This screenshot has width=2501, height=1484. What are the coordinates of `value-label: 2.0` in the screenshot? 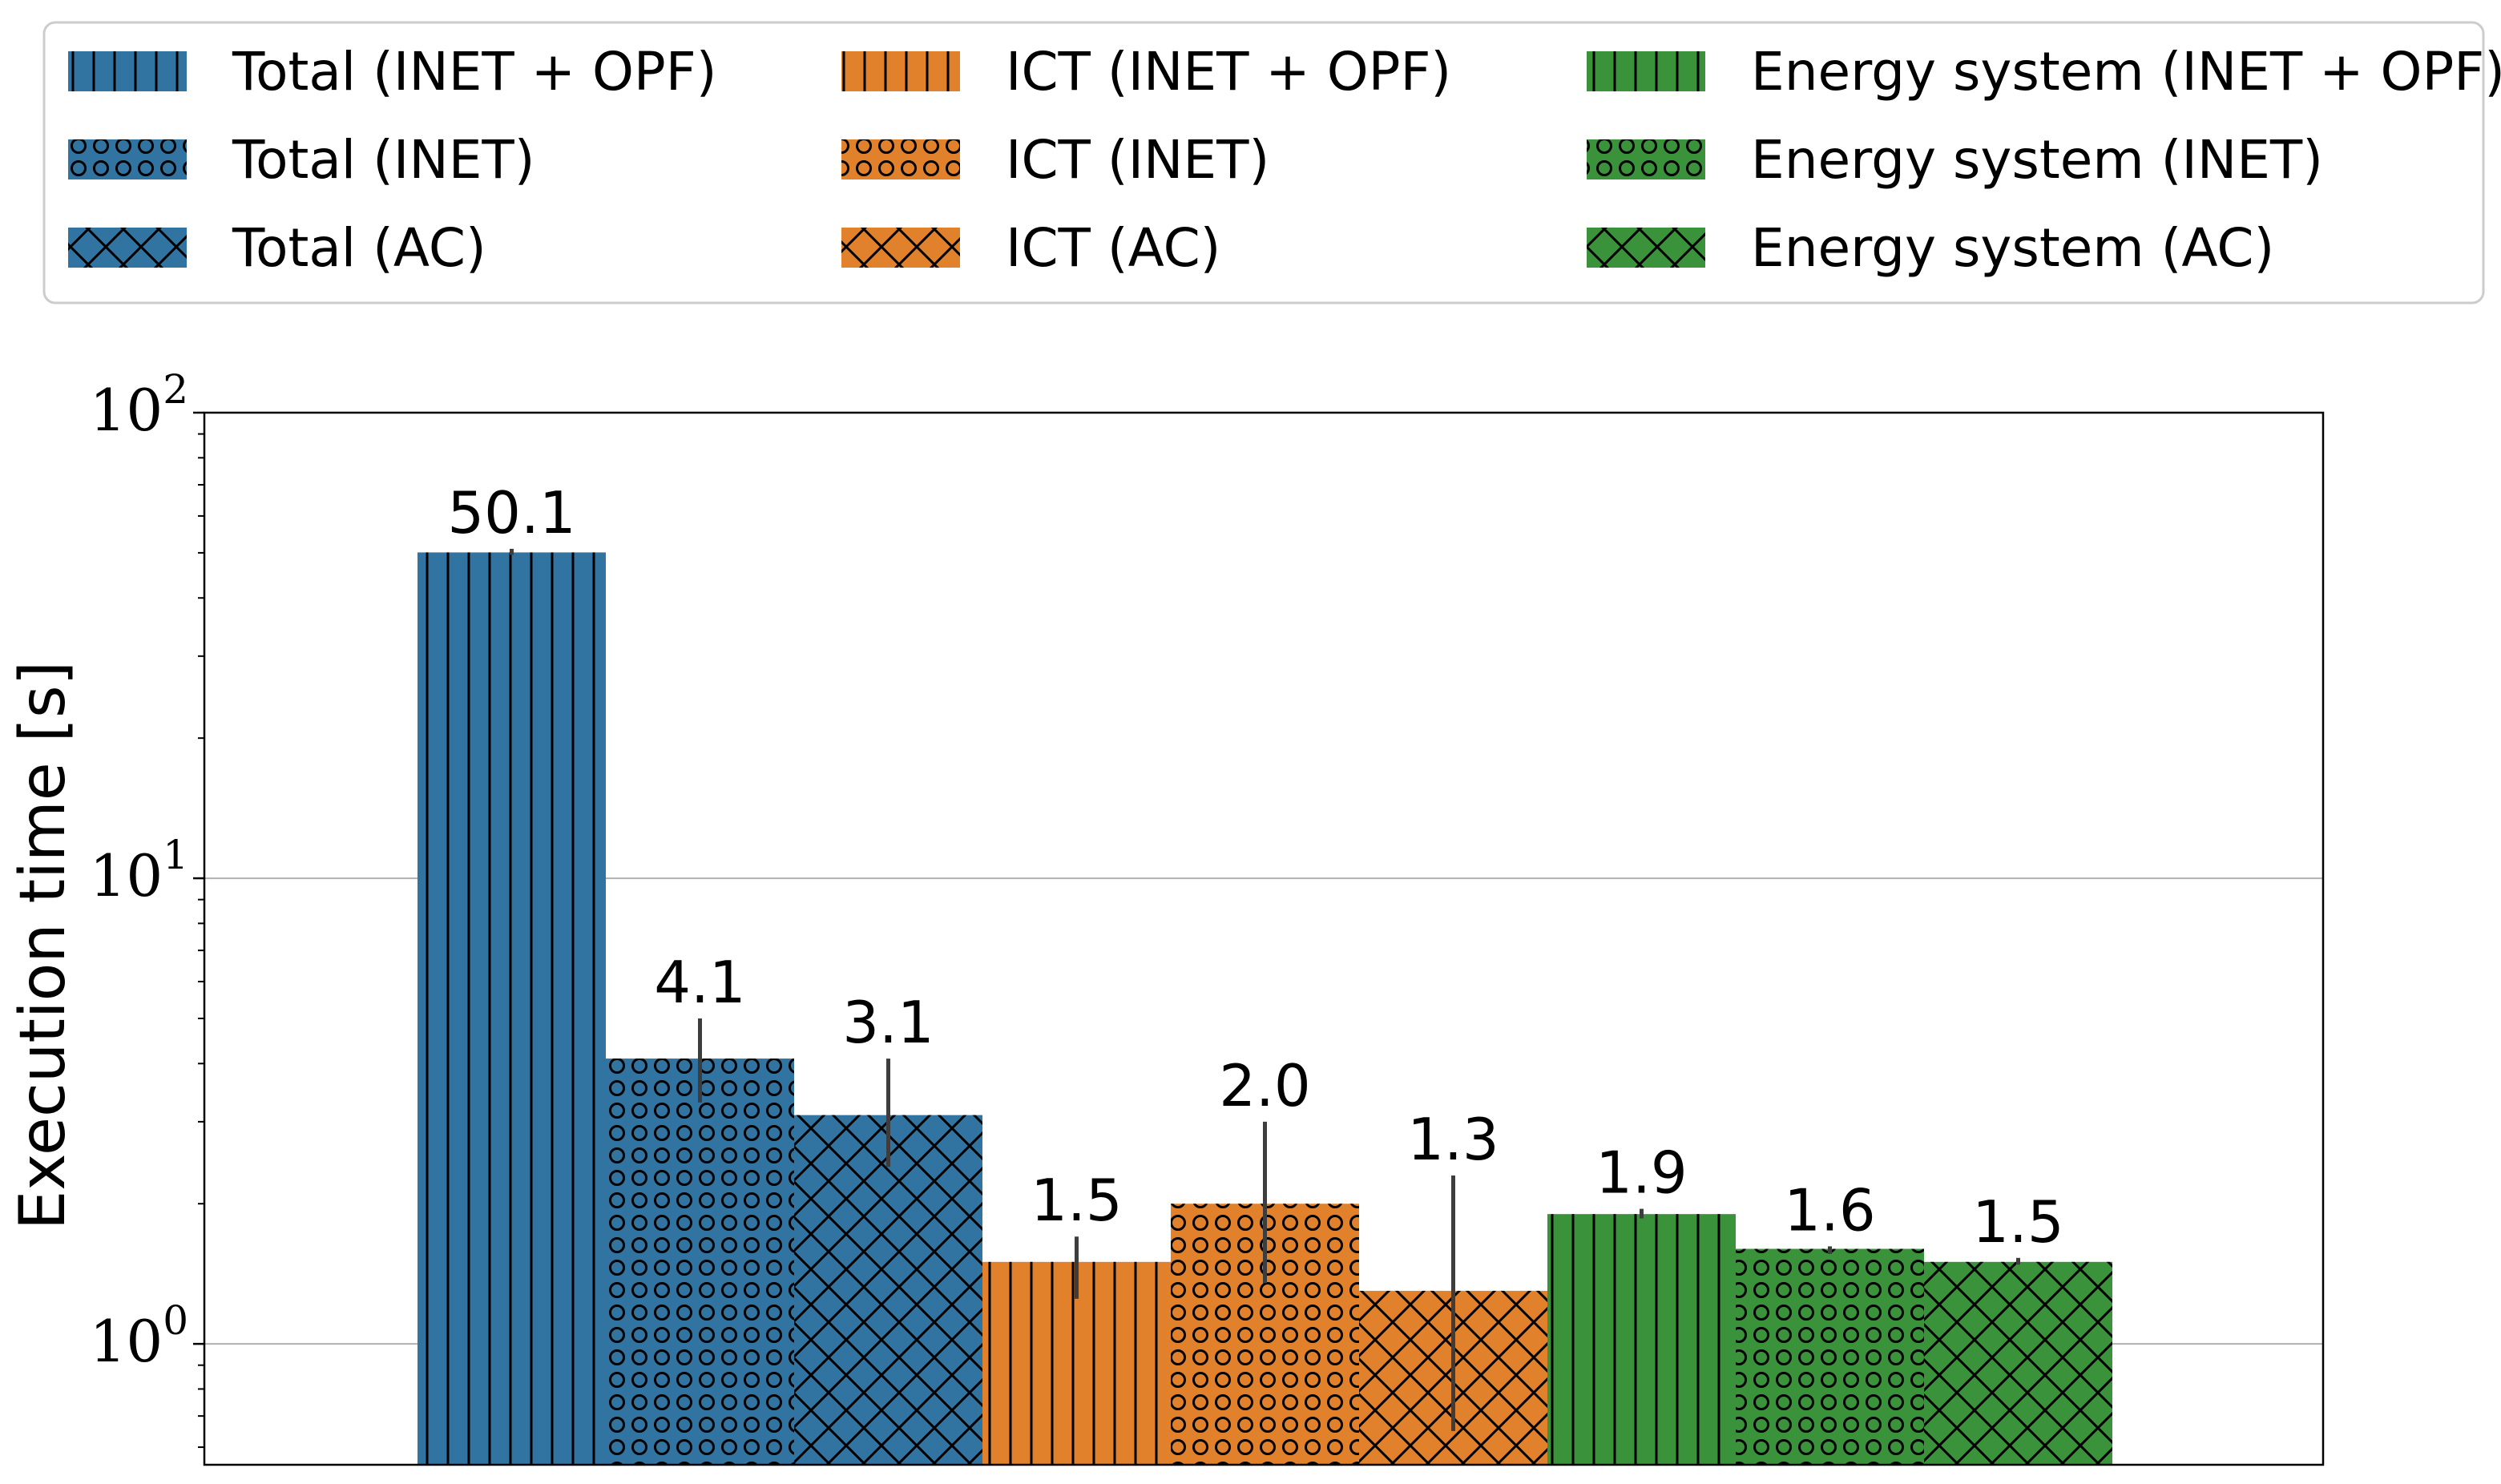 It's located at (1265, 1086).